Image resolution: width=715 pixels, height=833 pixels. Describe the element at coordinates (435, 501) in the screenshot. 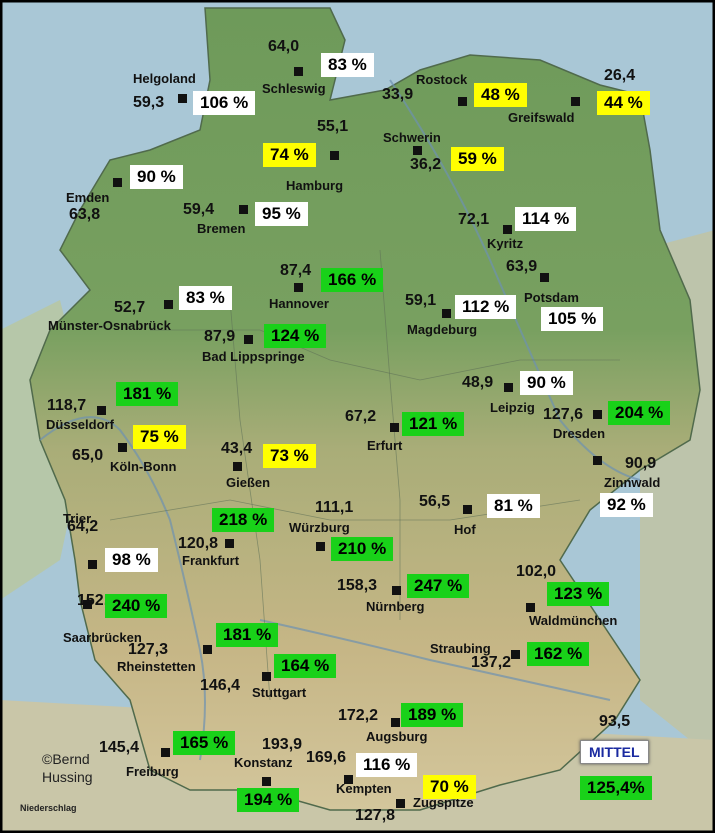

I see `station-value-hof: 56,5` at that location.